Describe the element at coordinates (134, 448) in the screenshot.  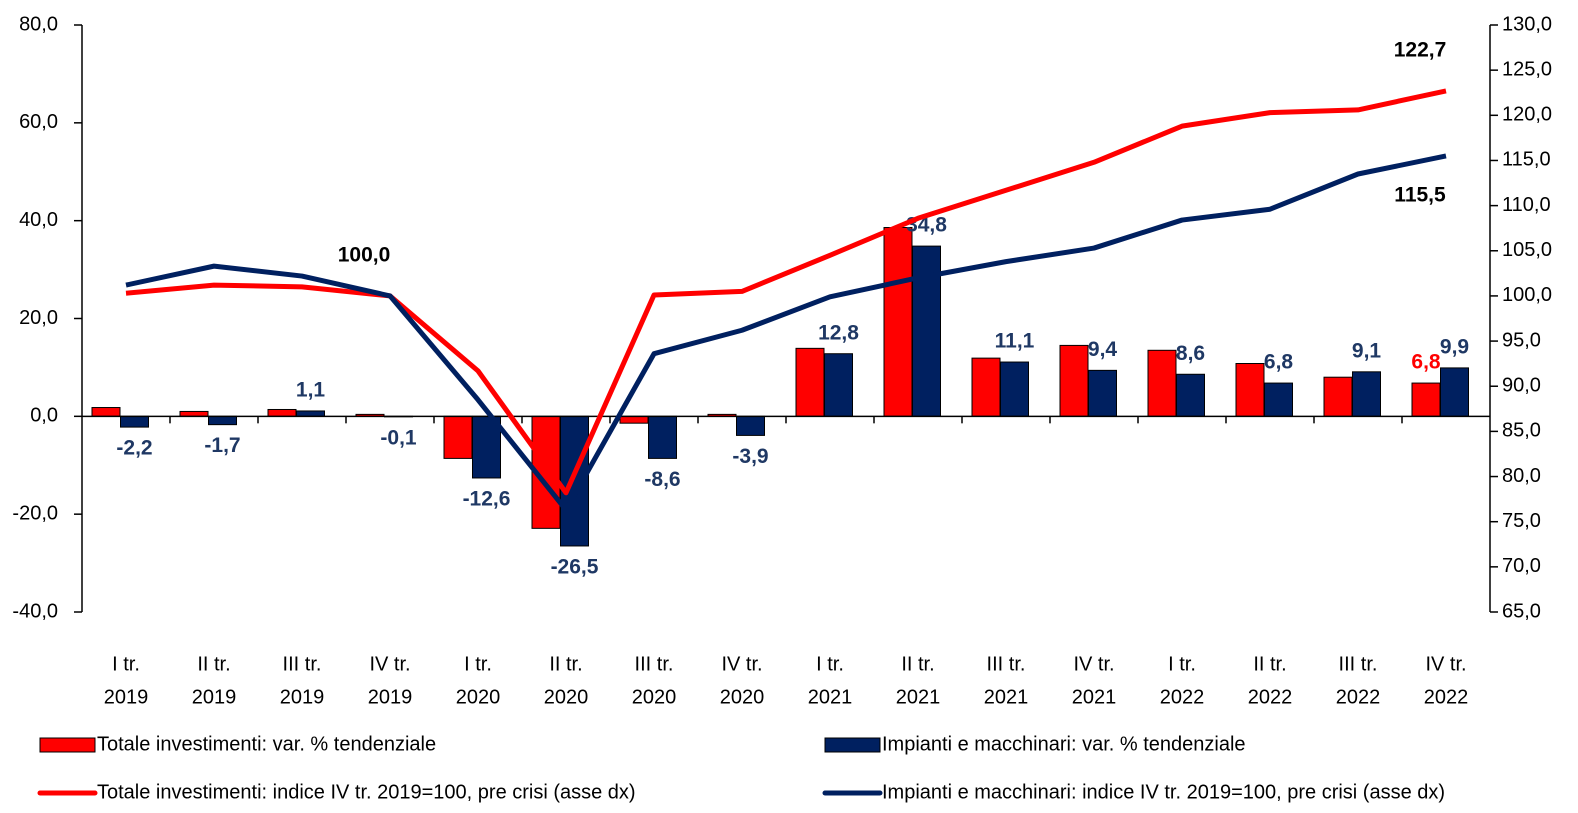
I see `bar-value-label: -2,2` at that location.